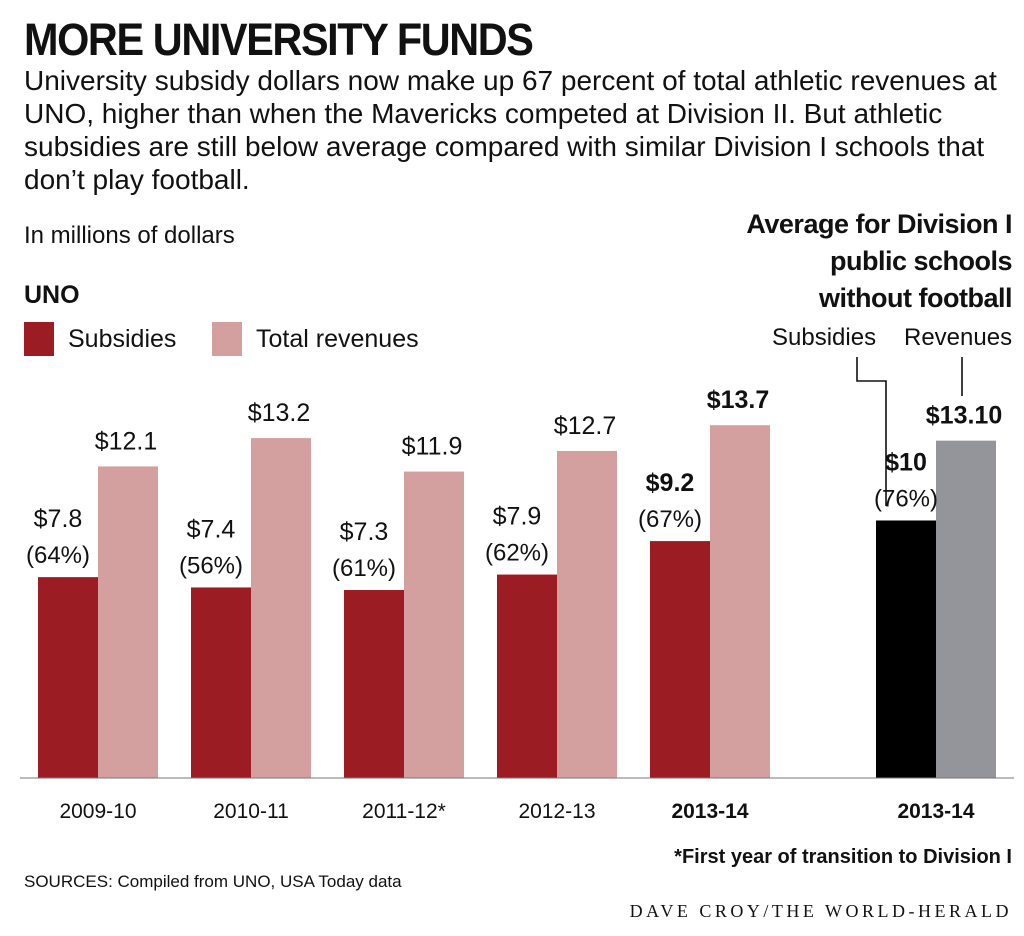  Describe the element at coordinates (279, 39) in the screenshot. I see `chart-title: MORE UNIVERSITY FUNDS` at that location.